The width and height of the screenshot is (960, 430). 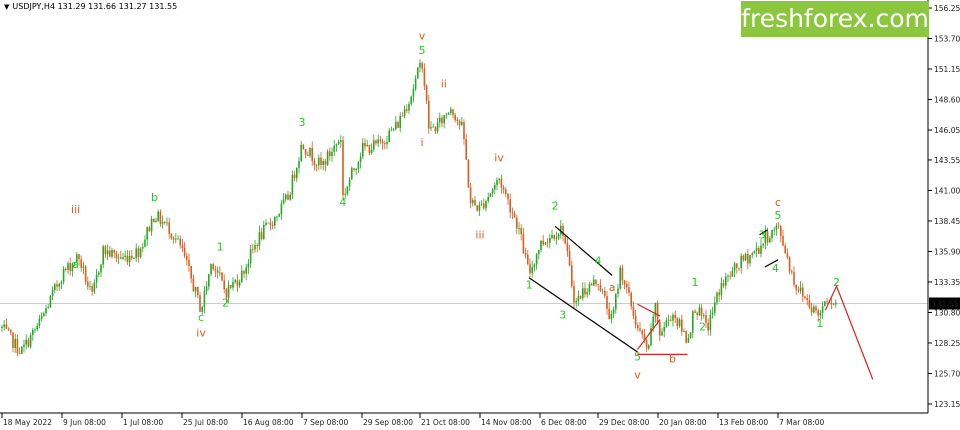 I want to click on symbol-header: ▼ USDJPY,H4 131.29 131.66 131.27 131.55, so click(x=90, y=6).